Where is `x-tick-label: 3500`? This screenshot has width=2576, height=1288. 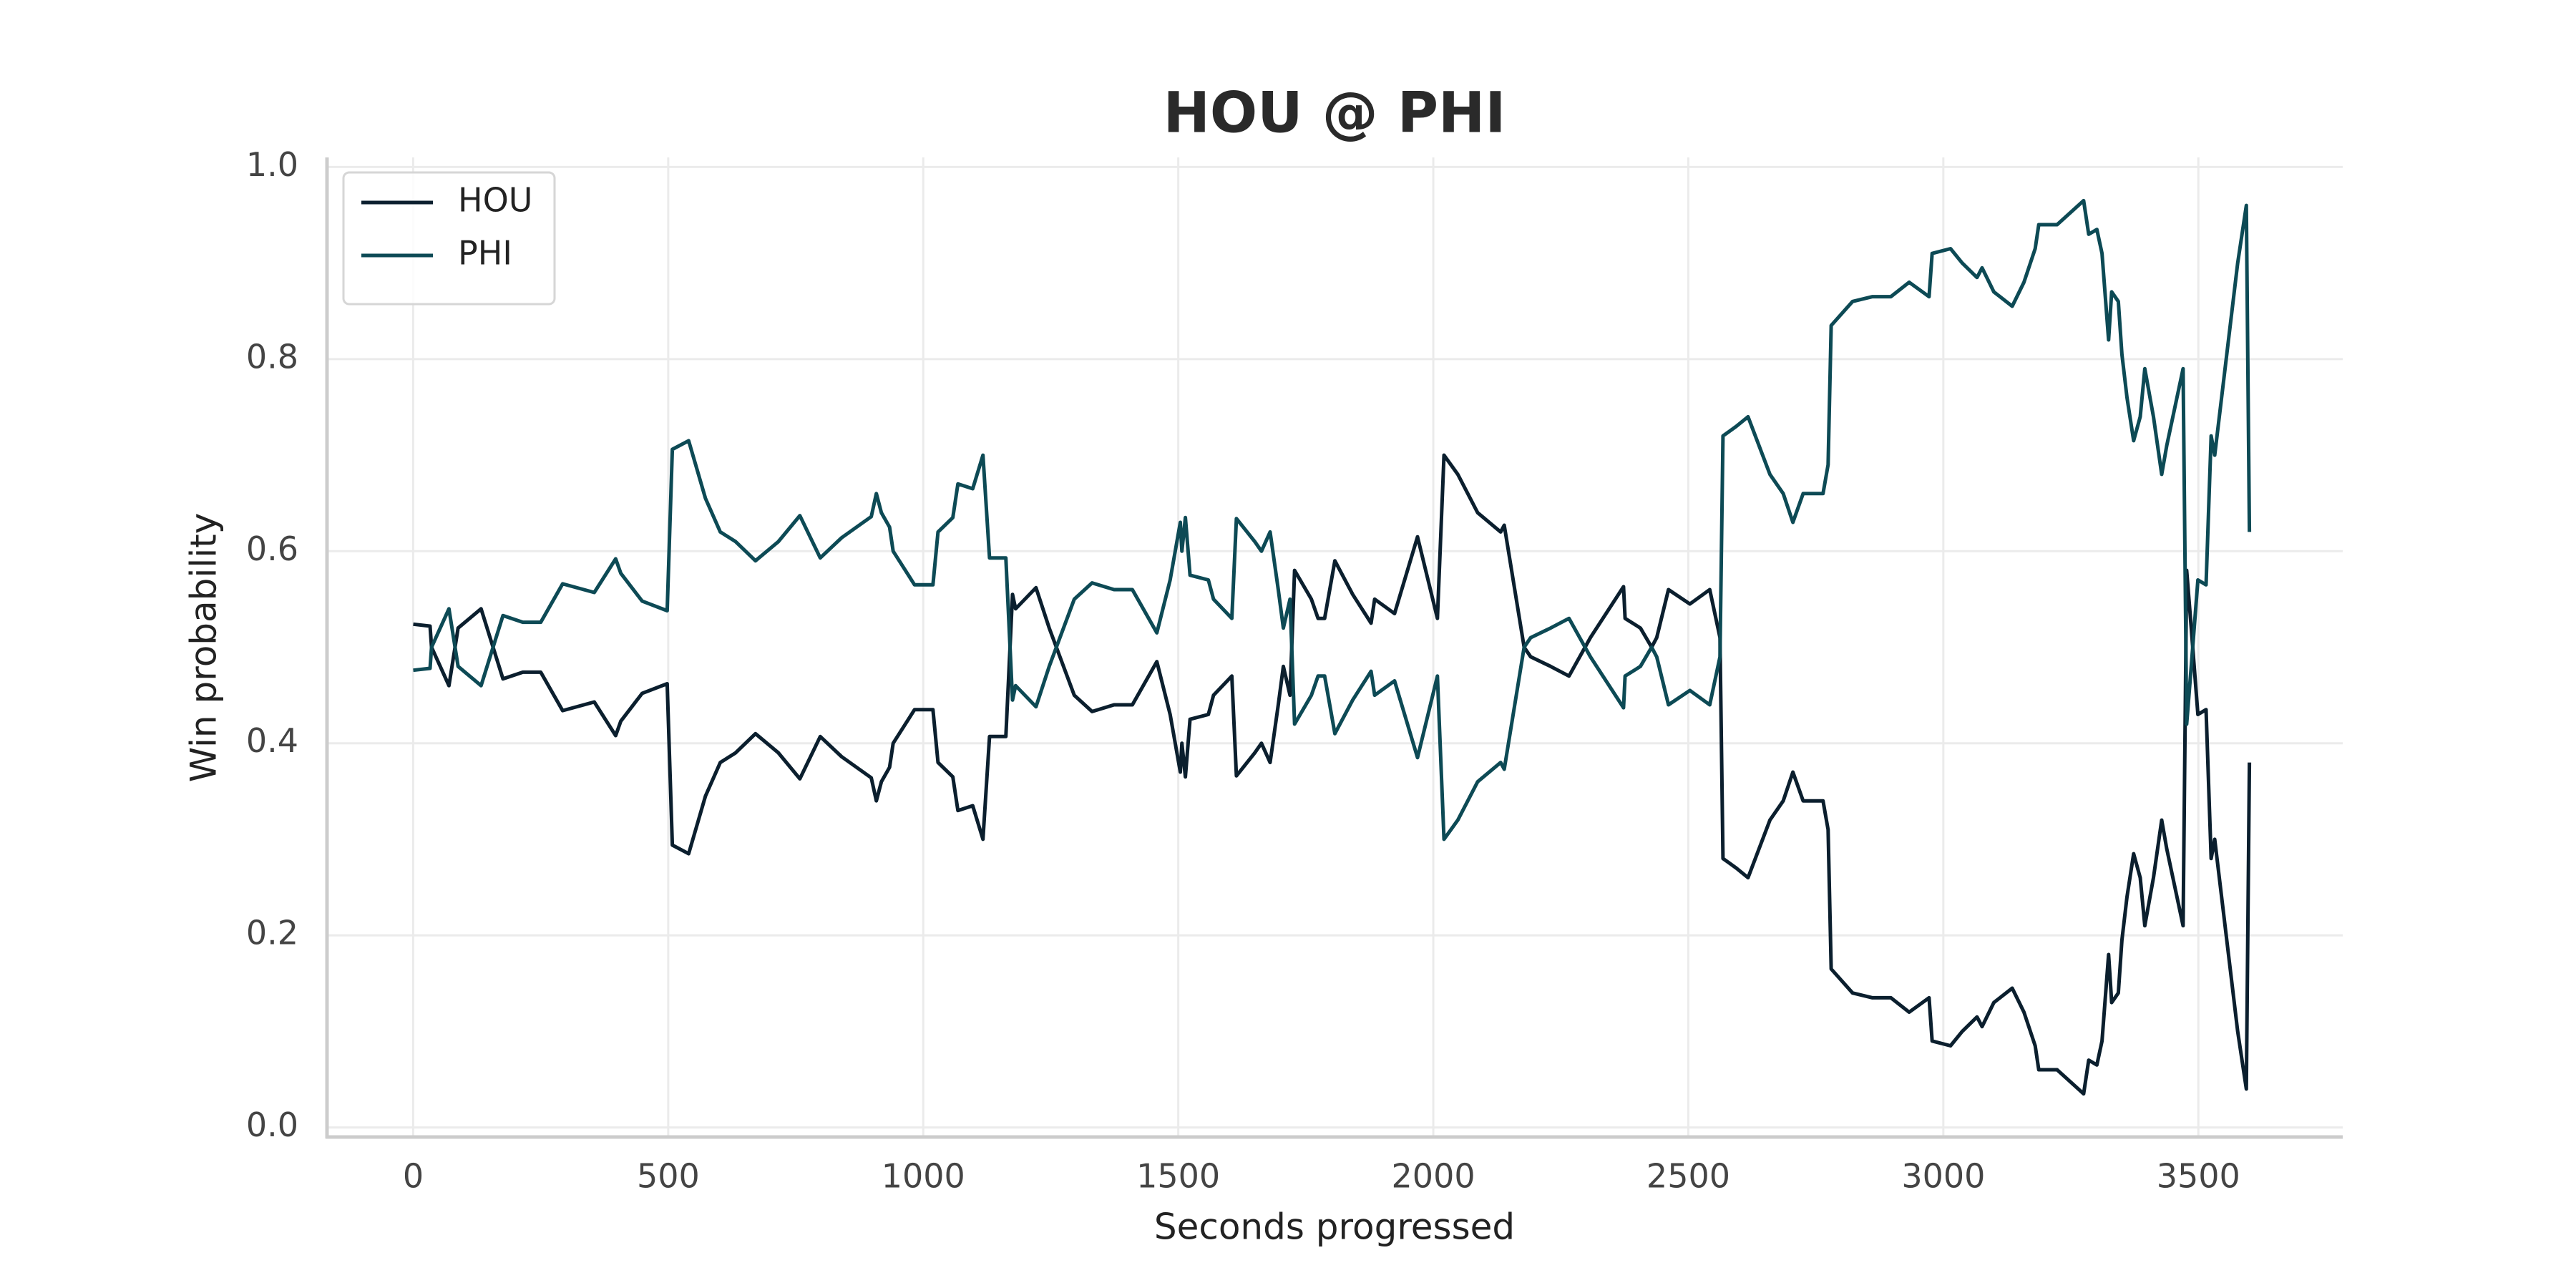 x-tick-label: 3500 is located at coordinates (2198, 1176).